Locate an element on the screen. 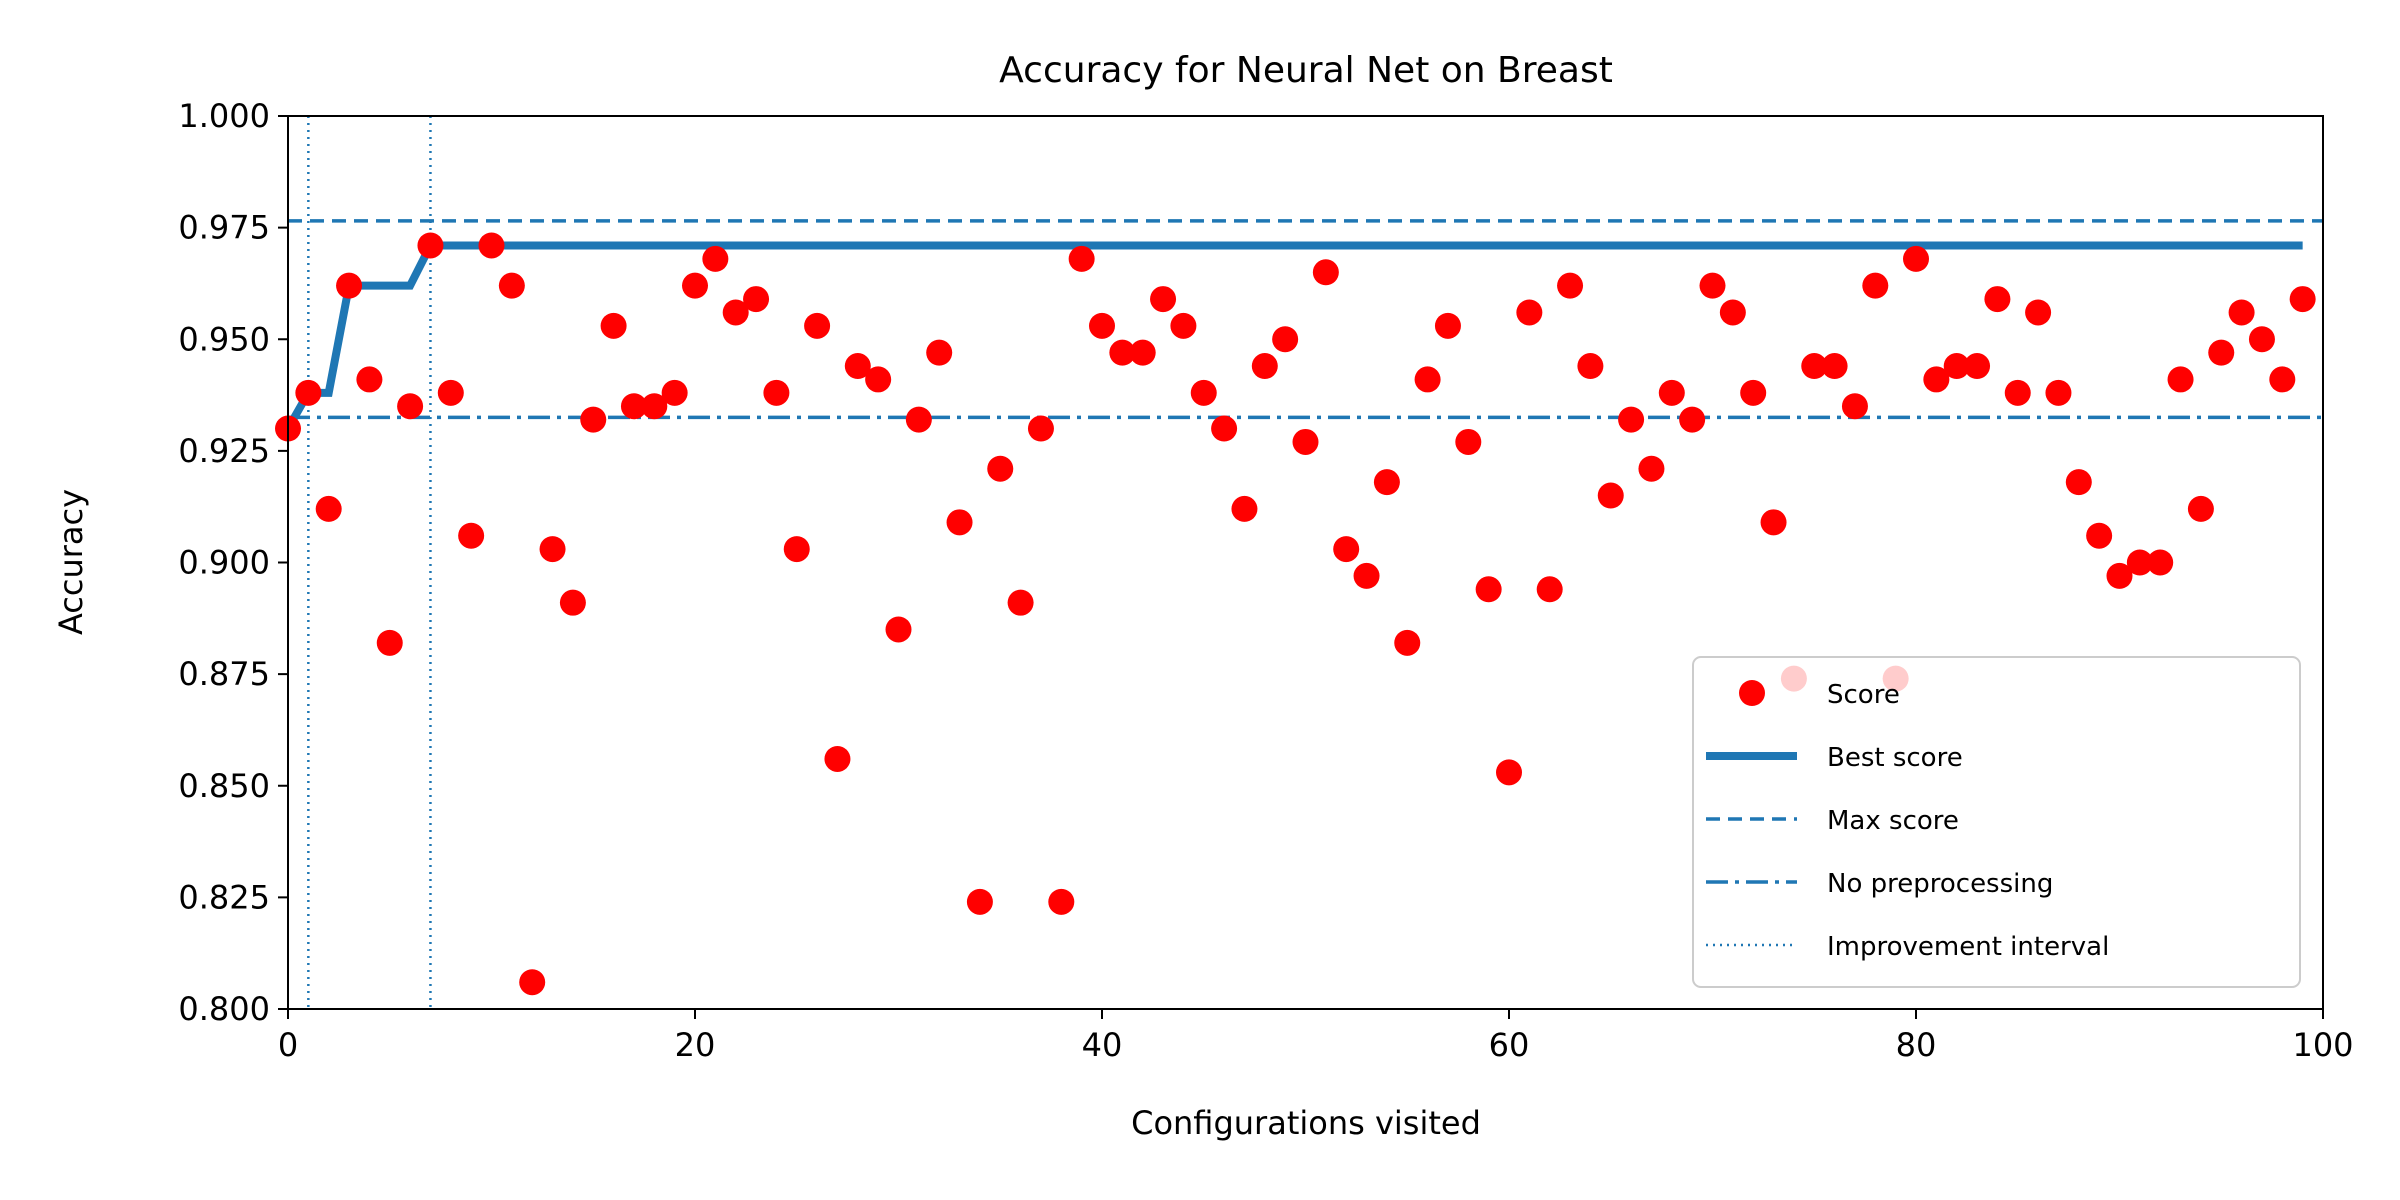  x-tick-label: 20 is located at coordinates (695, 1045).